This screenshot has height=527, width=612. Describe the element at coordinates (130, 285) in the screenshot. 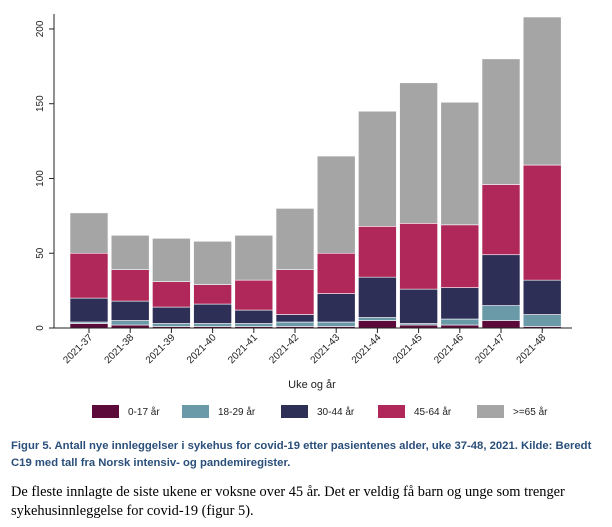

I see `bar-segment-2021-38-s3` at that location.